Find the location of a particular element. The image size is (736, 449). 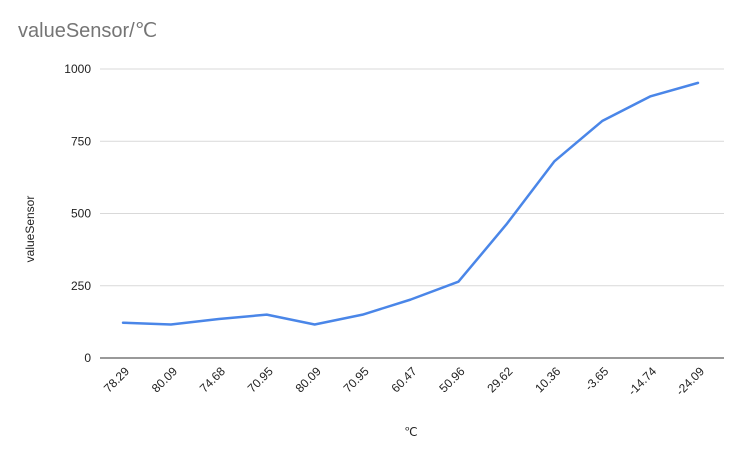

x-tick-label: 74.68 is located at coordinates (212, 379).